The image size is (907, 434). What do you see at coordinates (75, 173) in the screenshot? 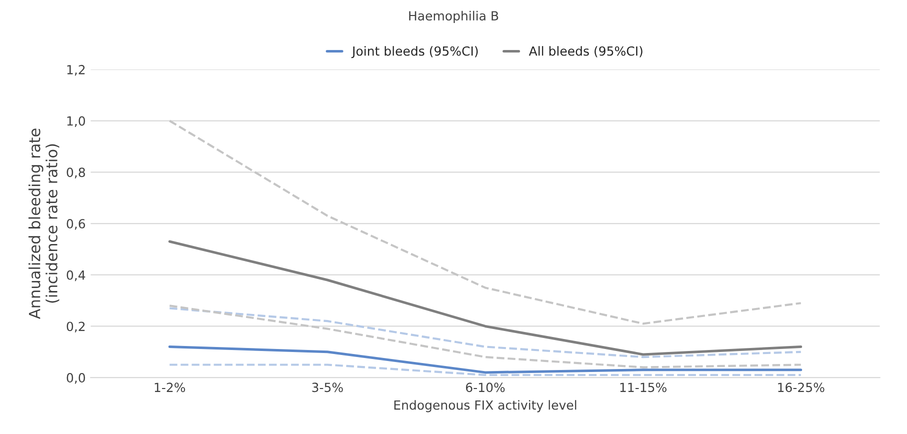
I see `y-tick-label: 0,8` at bounding box center [75, 173].